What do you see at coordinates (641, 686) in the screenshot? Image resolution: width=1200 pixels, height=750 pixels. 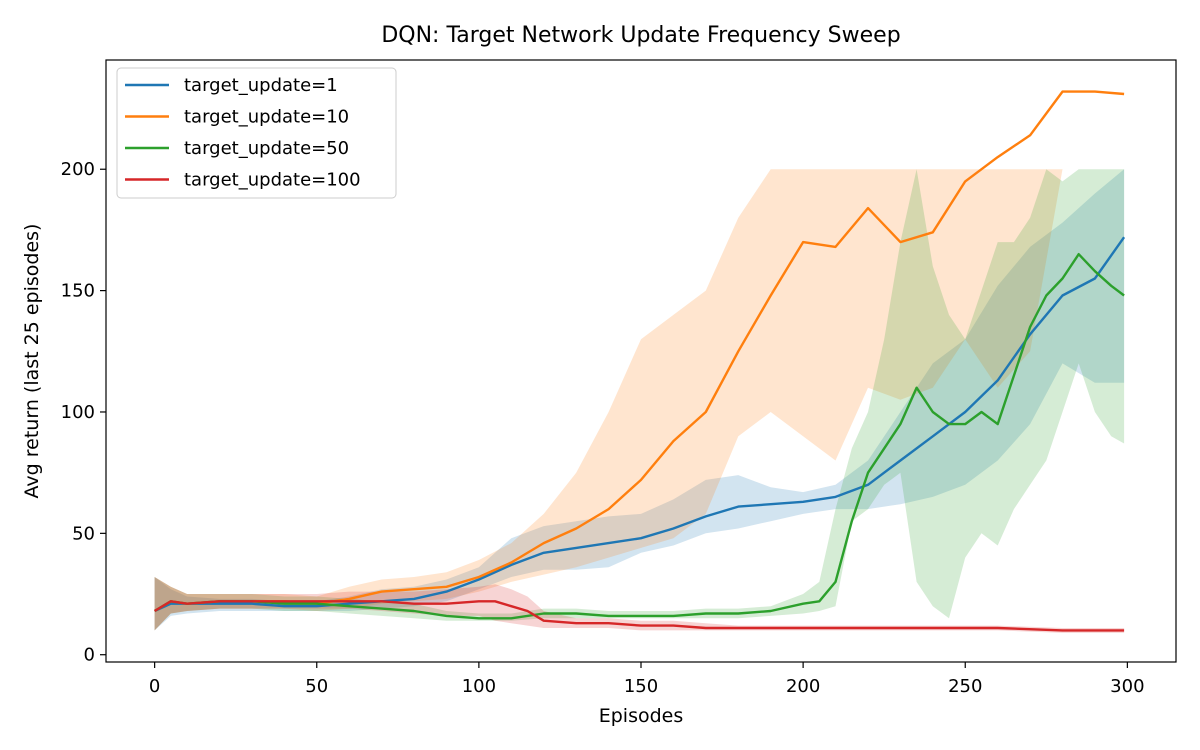 I see `x-tick-label: 150` at bounding box center [641, 686].